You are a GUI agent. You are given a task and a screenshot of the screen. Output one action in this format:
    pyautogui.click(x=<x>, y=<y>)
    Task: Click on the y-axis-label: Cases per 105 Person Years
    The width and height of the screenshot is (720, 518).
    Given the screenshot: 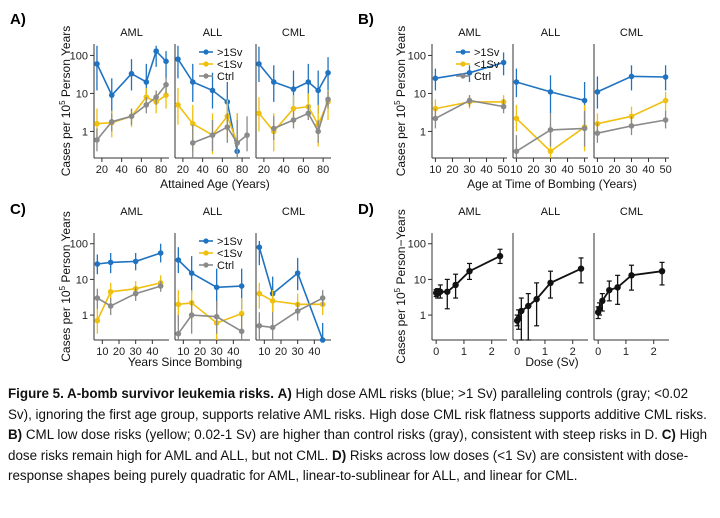 What is the action you would take?
    pyautogui.click(x=65, y=101)
    